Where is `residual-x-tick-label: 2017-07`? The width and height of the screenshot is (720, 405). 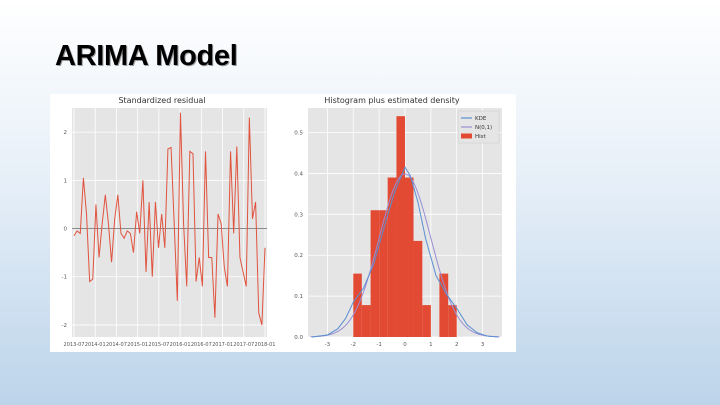
residual-x-tick-label: 2017-07 is located at coordinates (243, 345).